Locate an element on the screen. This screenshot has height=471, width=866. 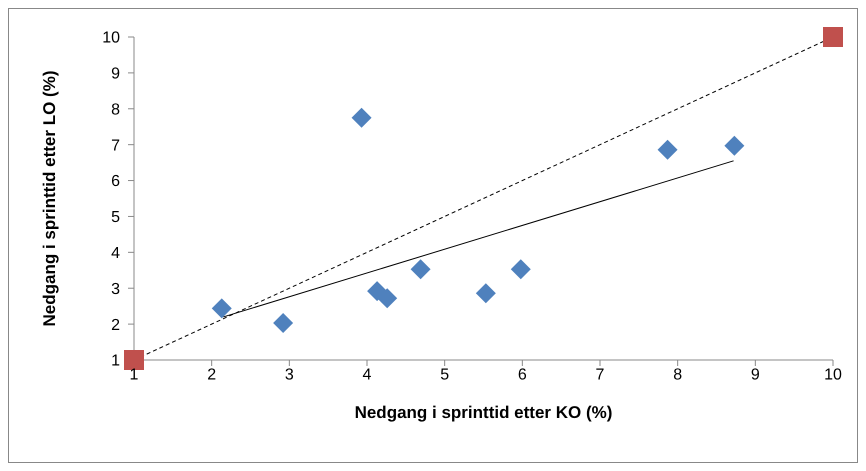
x-tick-label: 3 is located at coordinates (289, 375).